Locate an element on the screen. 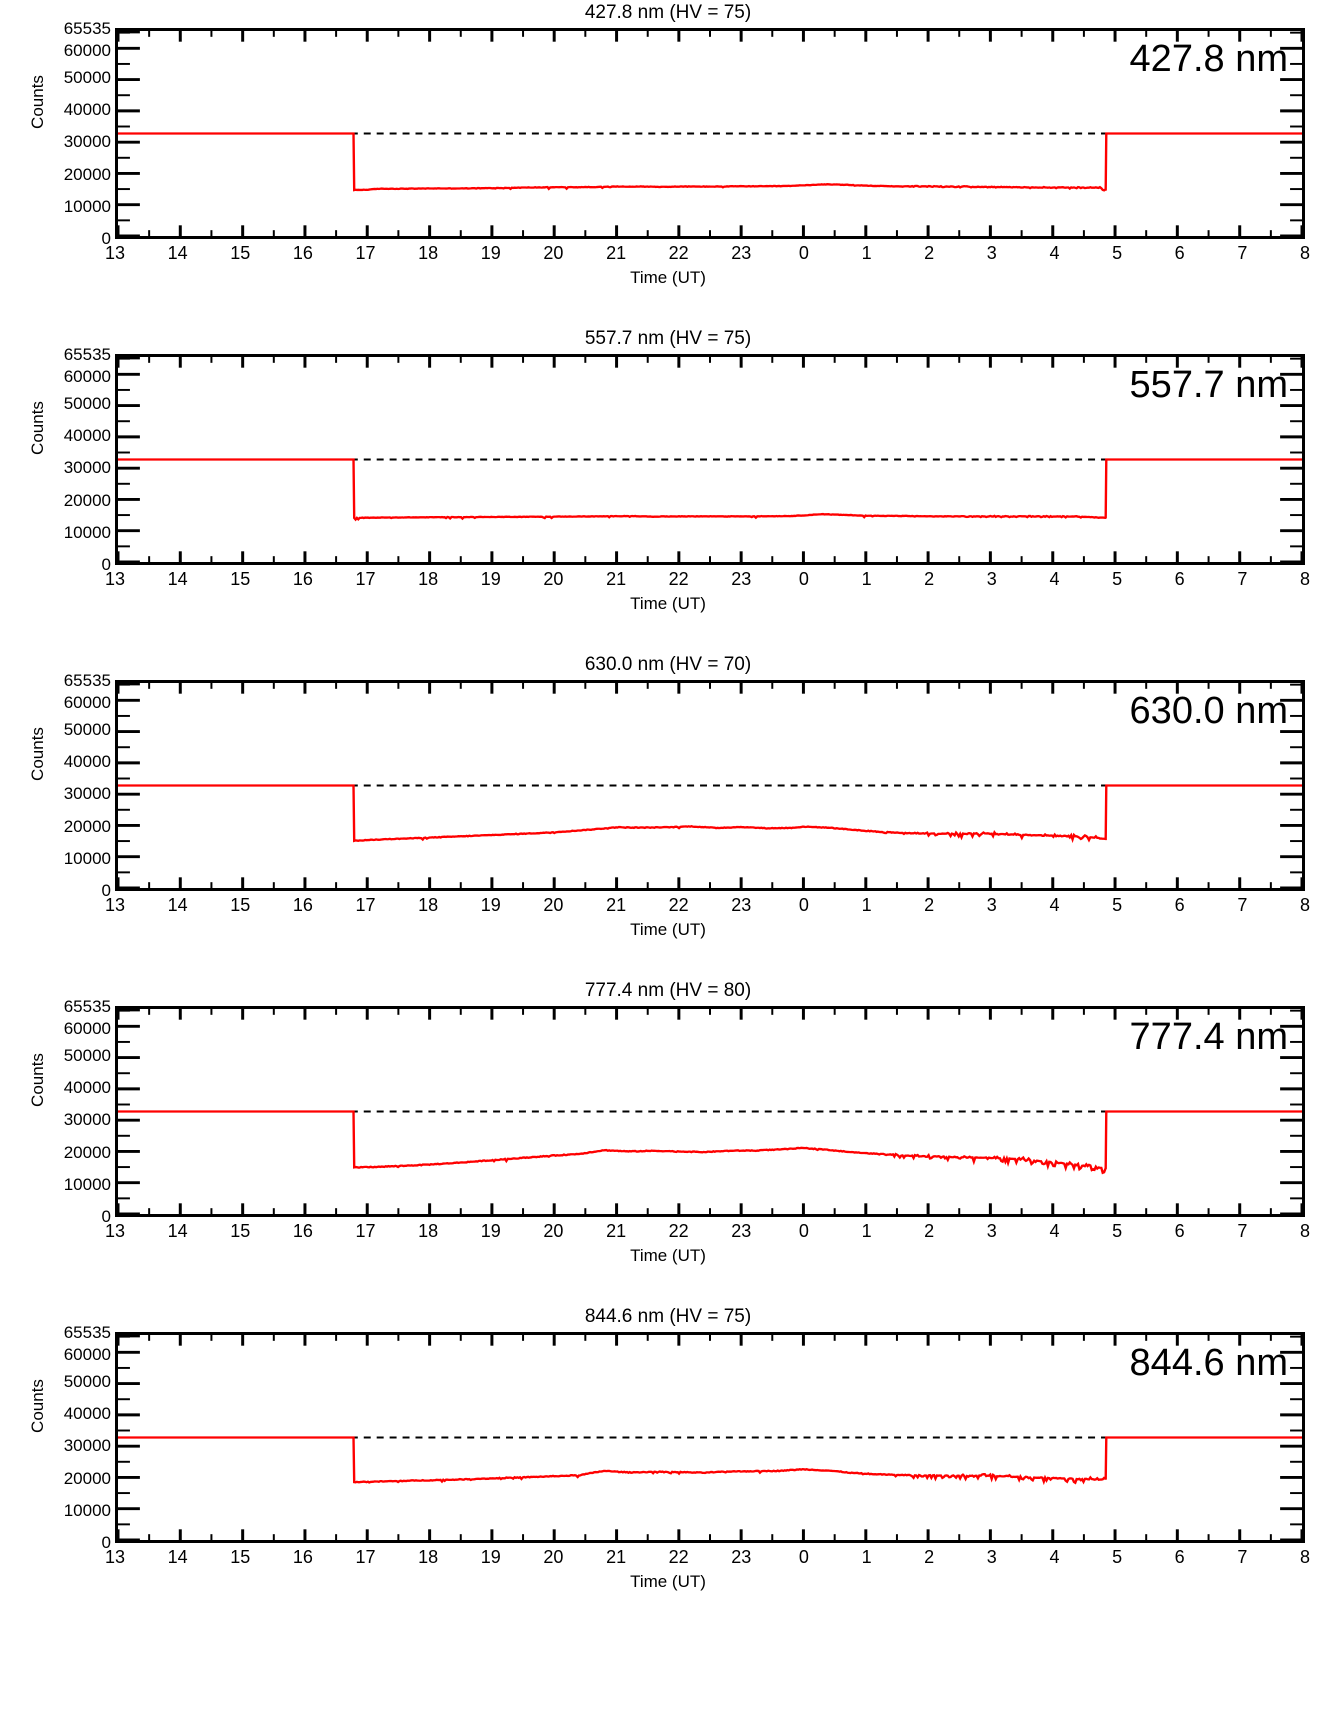  x-tick-label: 21 is located at coordinates (616, 579).